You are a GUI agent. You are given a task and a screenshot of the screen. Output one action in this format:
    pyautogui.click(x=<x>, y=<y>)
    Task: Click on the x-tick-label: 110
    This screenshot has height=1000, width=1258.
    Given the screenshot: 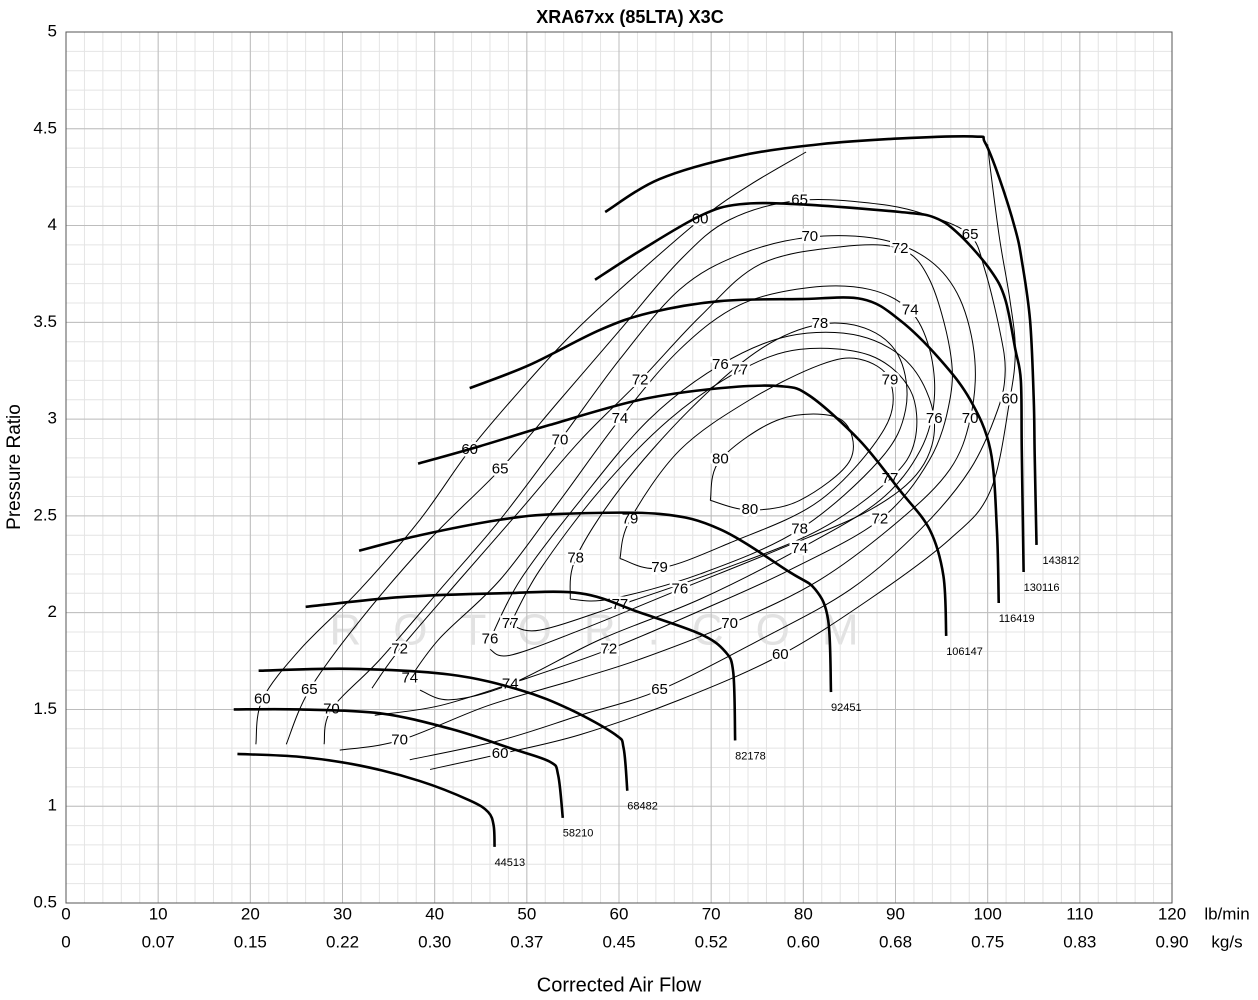 What is the action you would take?
    pyautogui.click(x=1079, y=913)
    